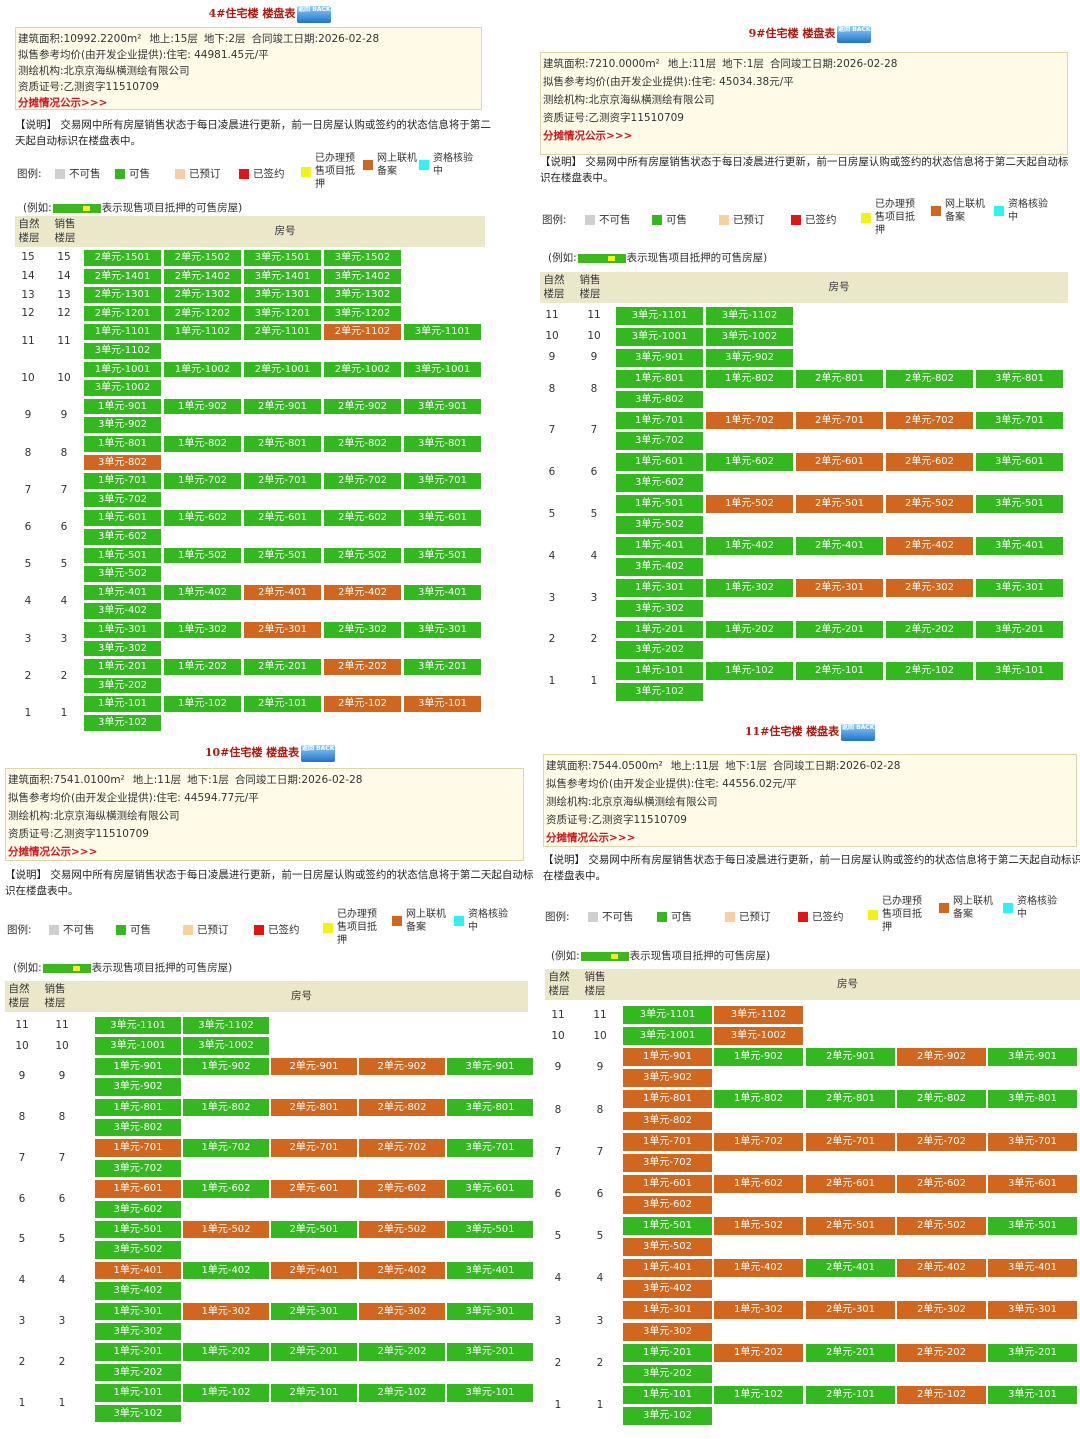 The image size is (1080, 1439). Describe the element at coordinates (1032, 1394) in the screenshot. I see `unit-cell: 3单元-101` at that location.